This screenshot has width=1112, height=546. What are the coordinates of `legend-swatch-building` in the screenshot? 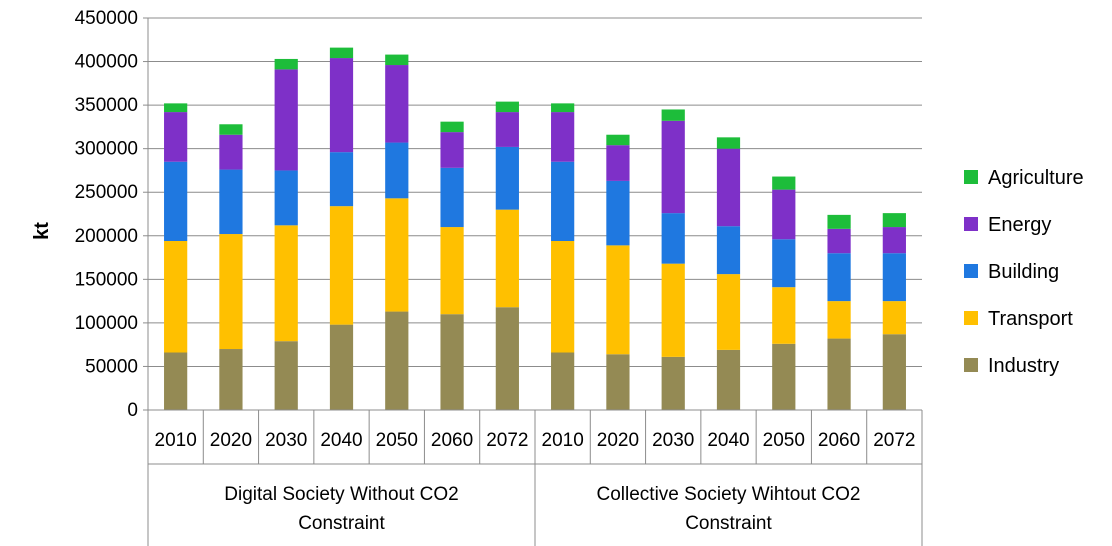 It's located at (971, 271).